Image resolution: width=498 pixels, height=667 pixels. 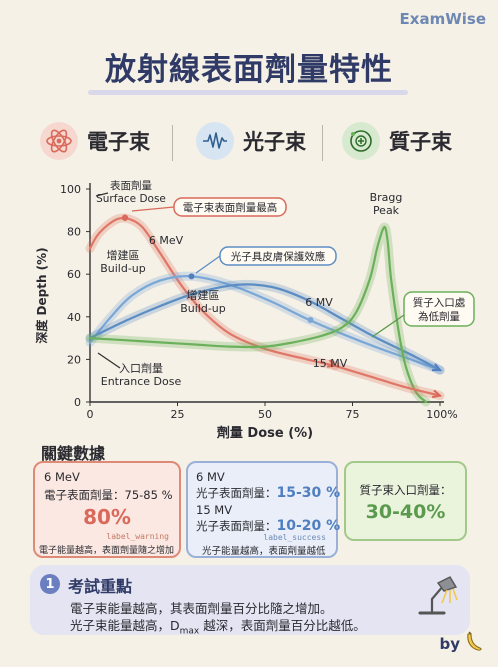 I want to click on y-tick-label: 0, so click(x=77, y=402).